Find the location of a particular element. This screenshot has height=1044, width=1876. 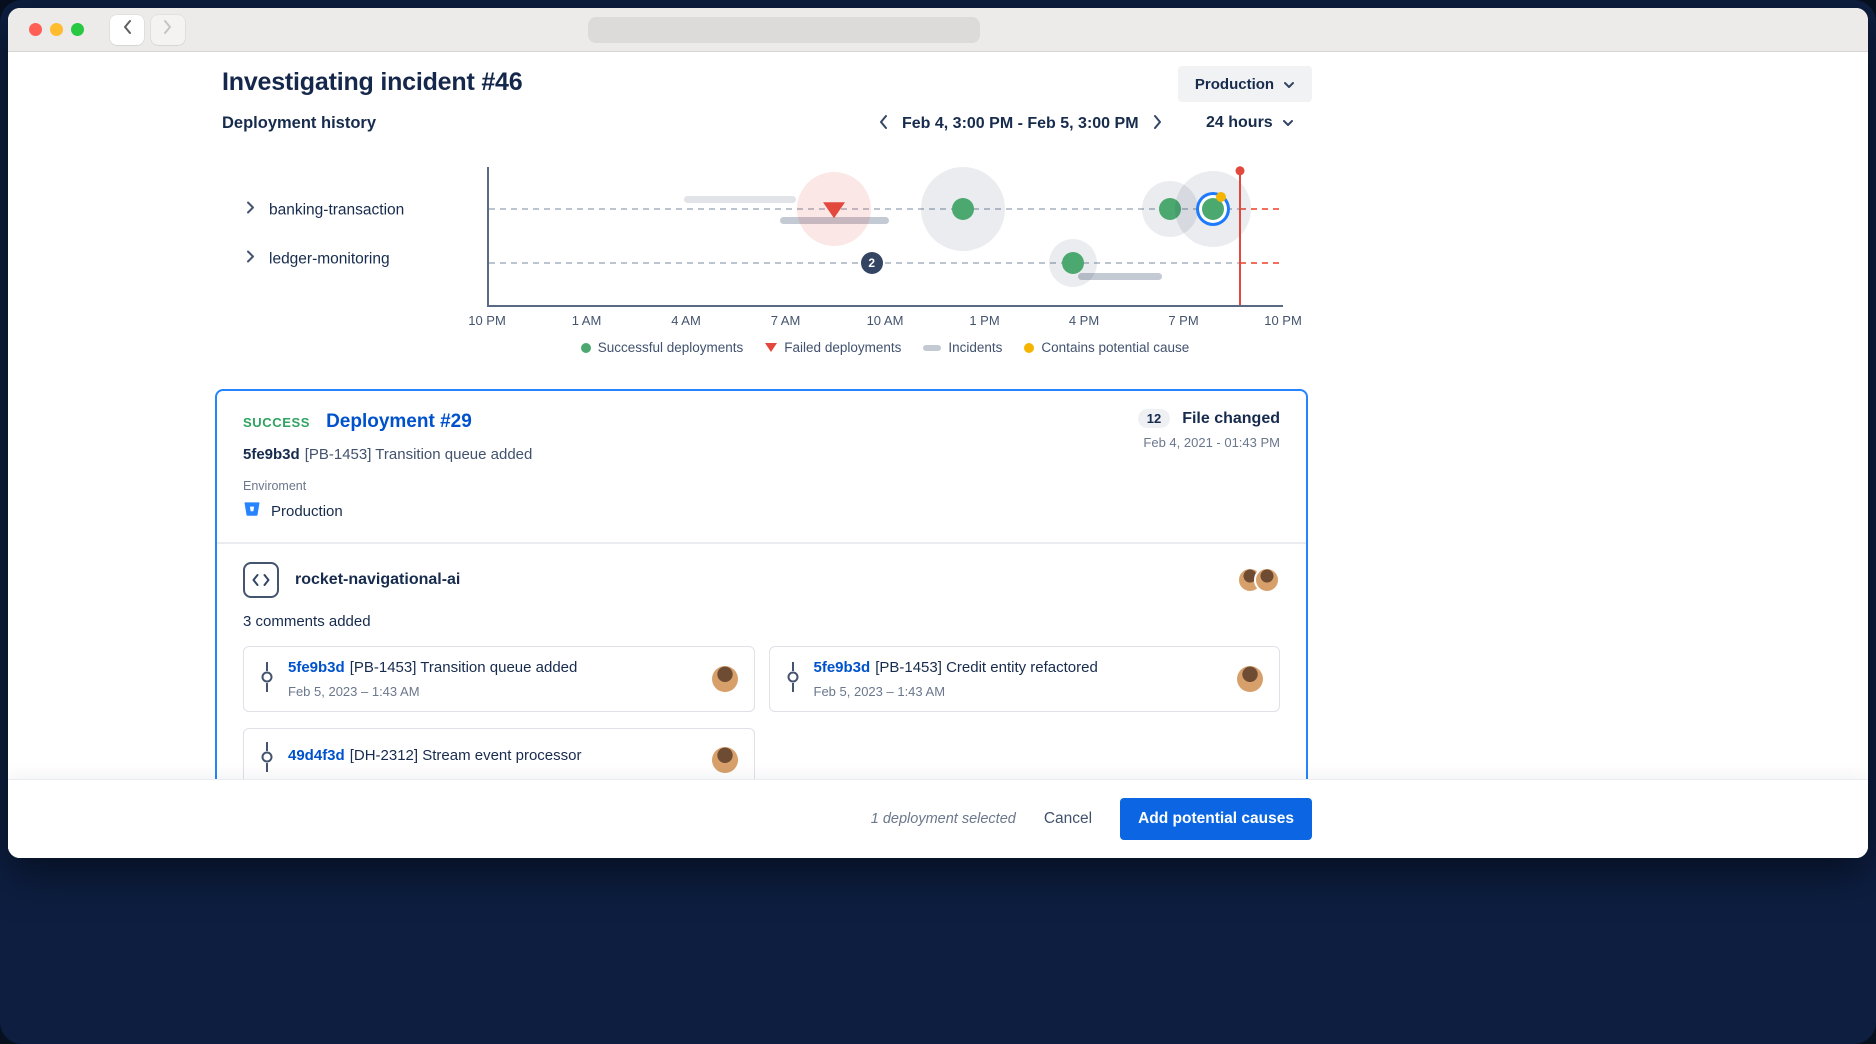

failed-triangle-icon is located at coordinates (771, 347).